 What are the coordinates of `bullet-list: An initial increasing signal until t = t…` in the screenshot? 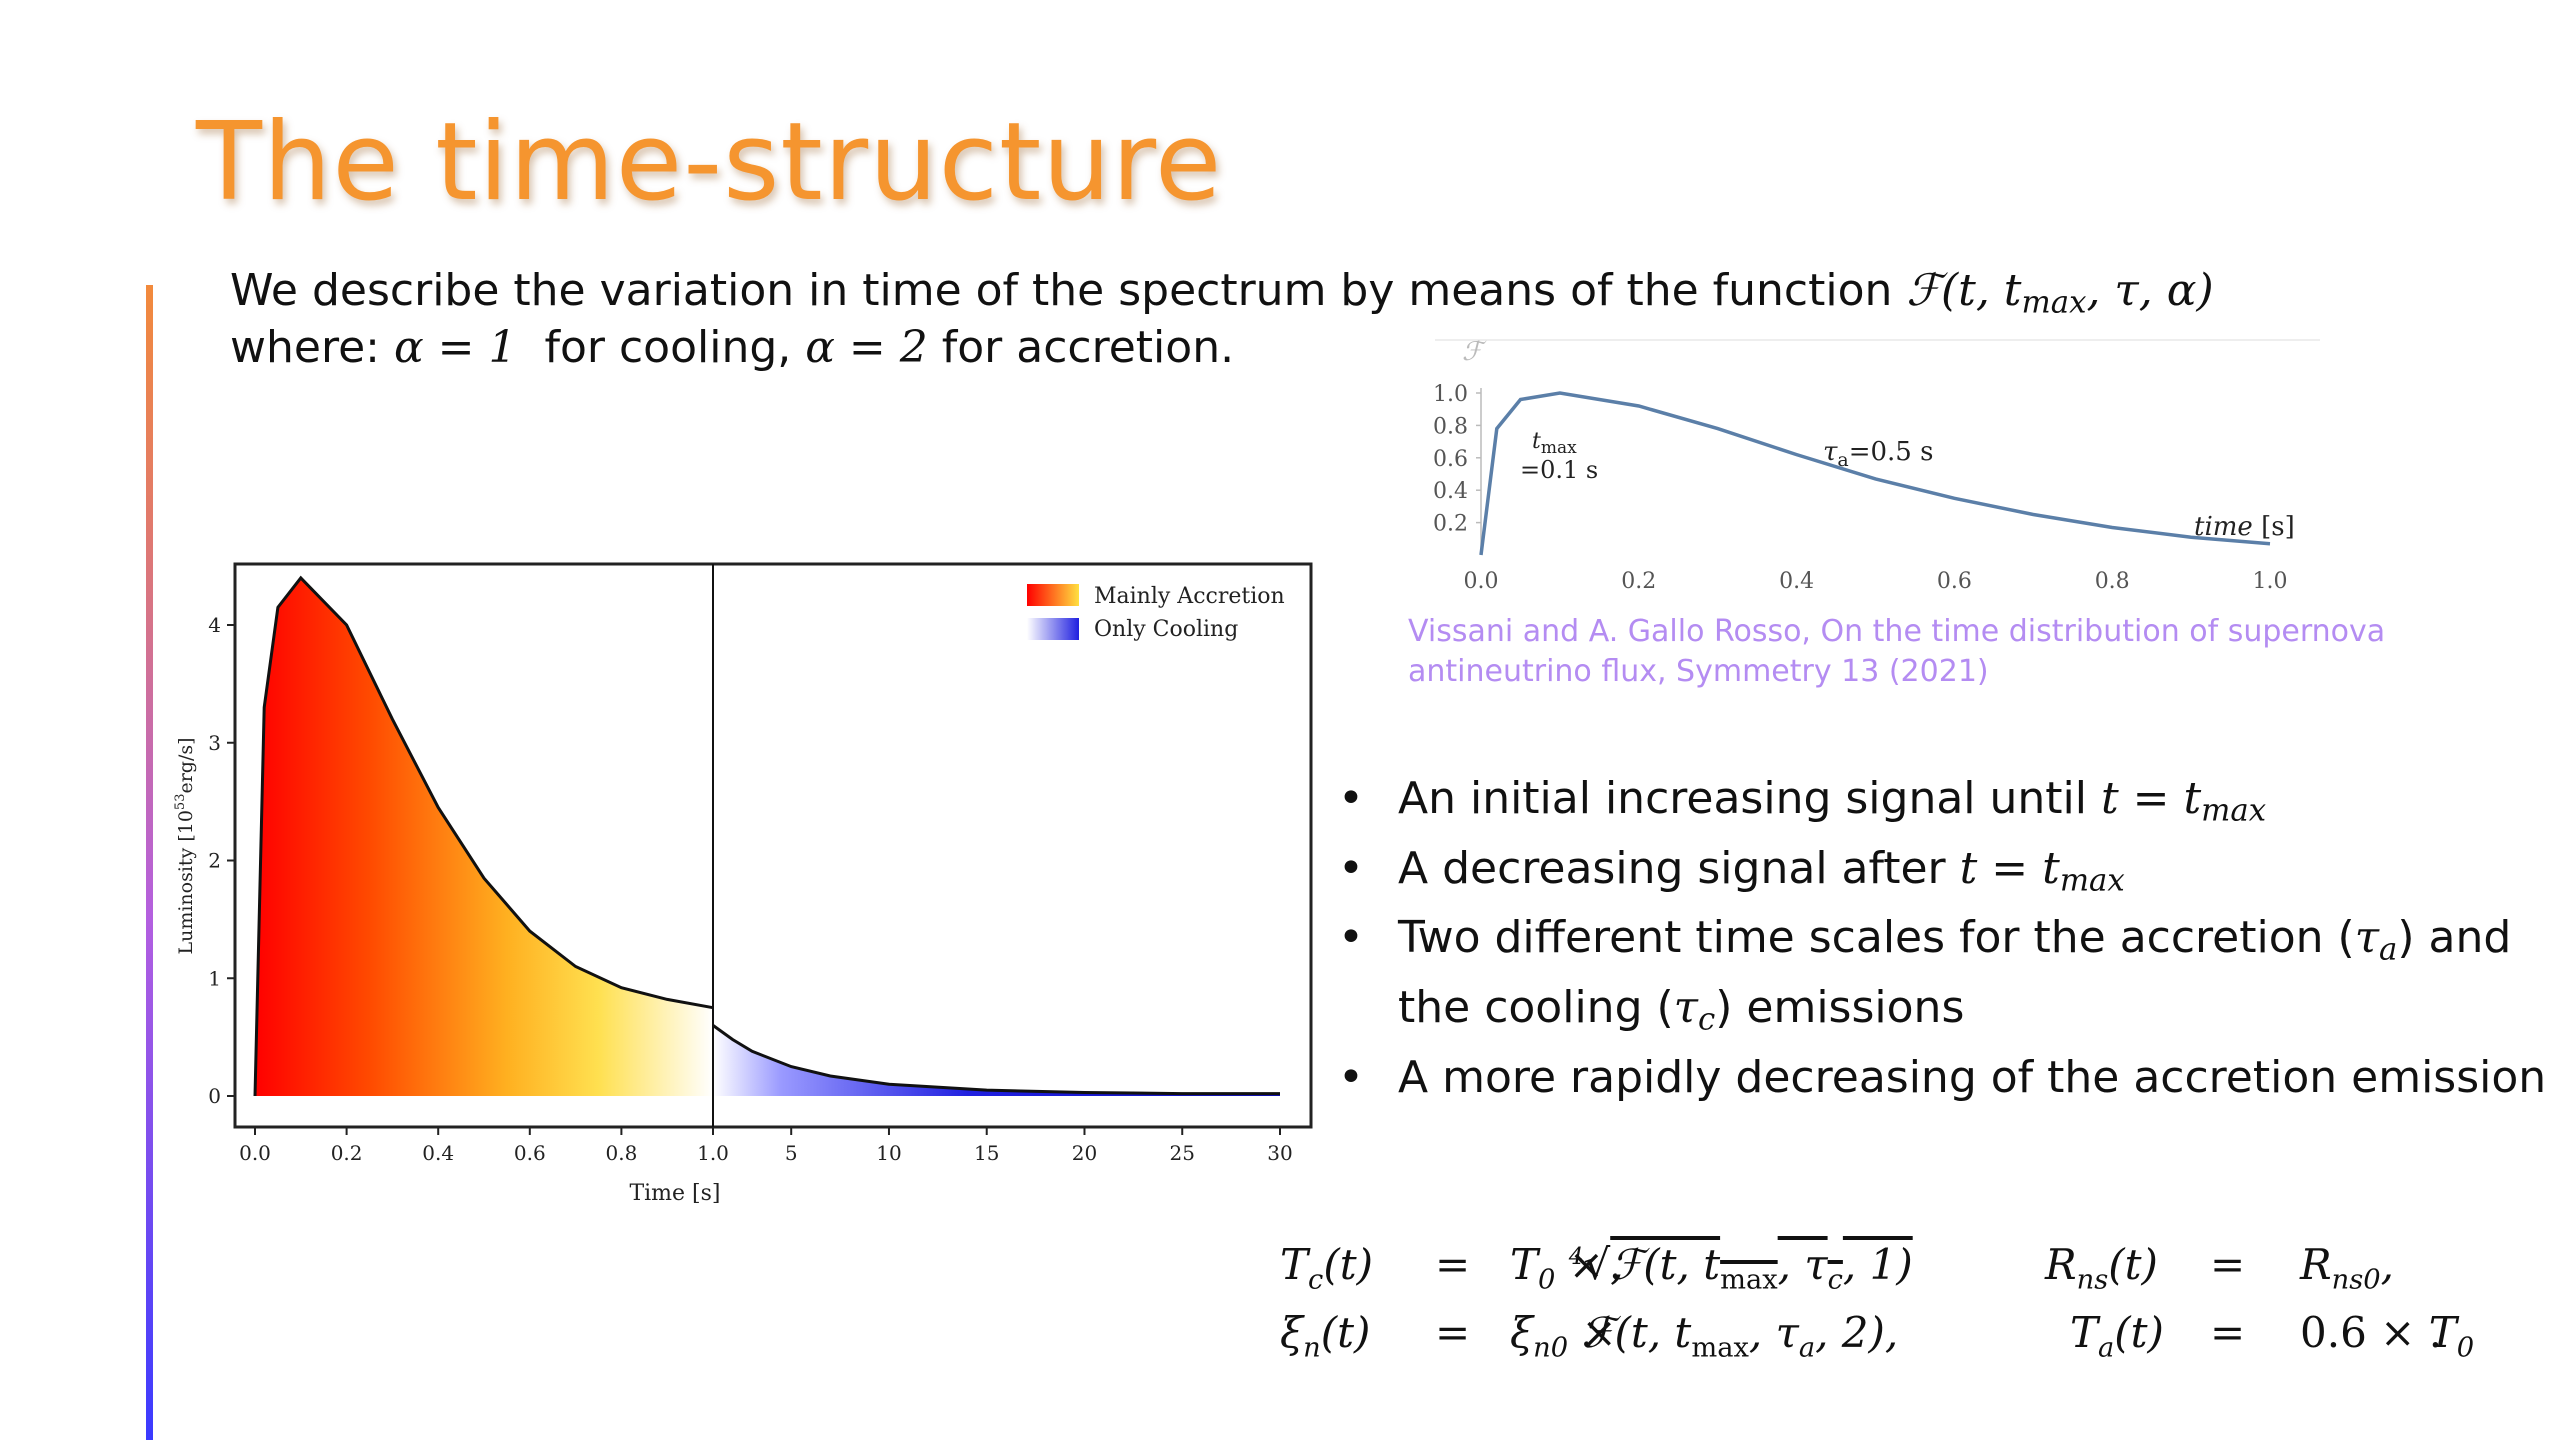 It's located at (1945, 938).